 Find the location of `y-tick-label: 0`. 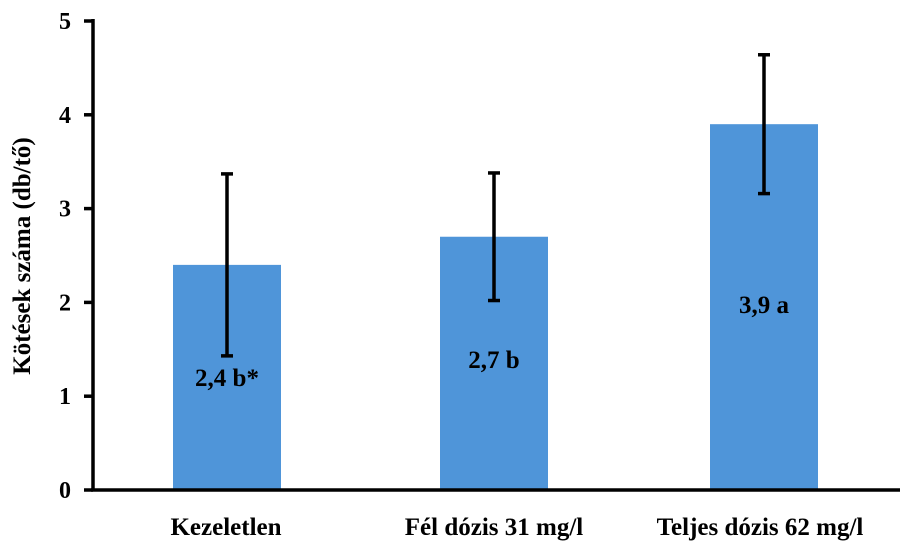

y-tick-label: 0 is located at coordinates (65, 491).